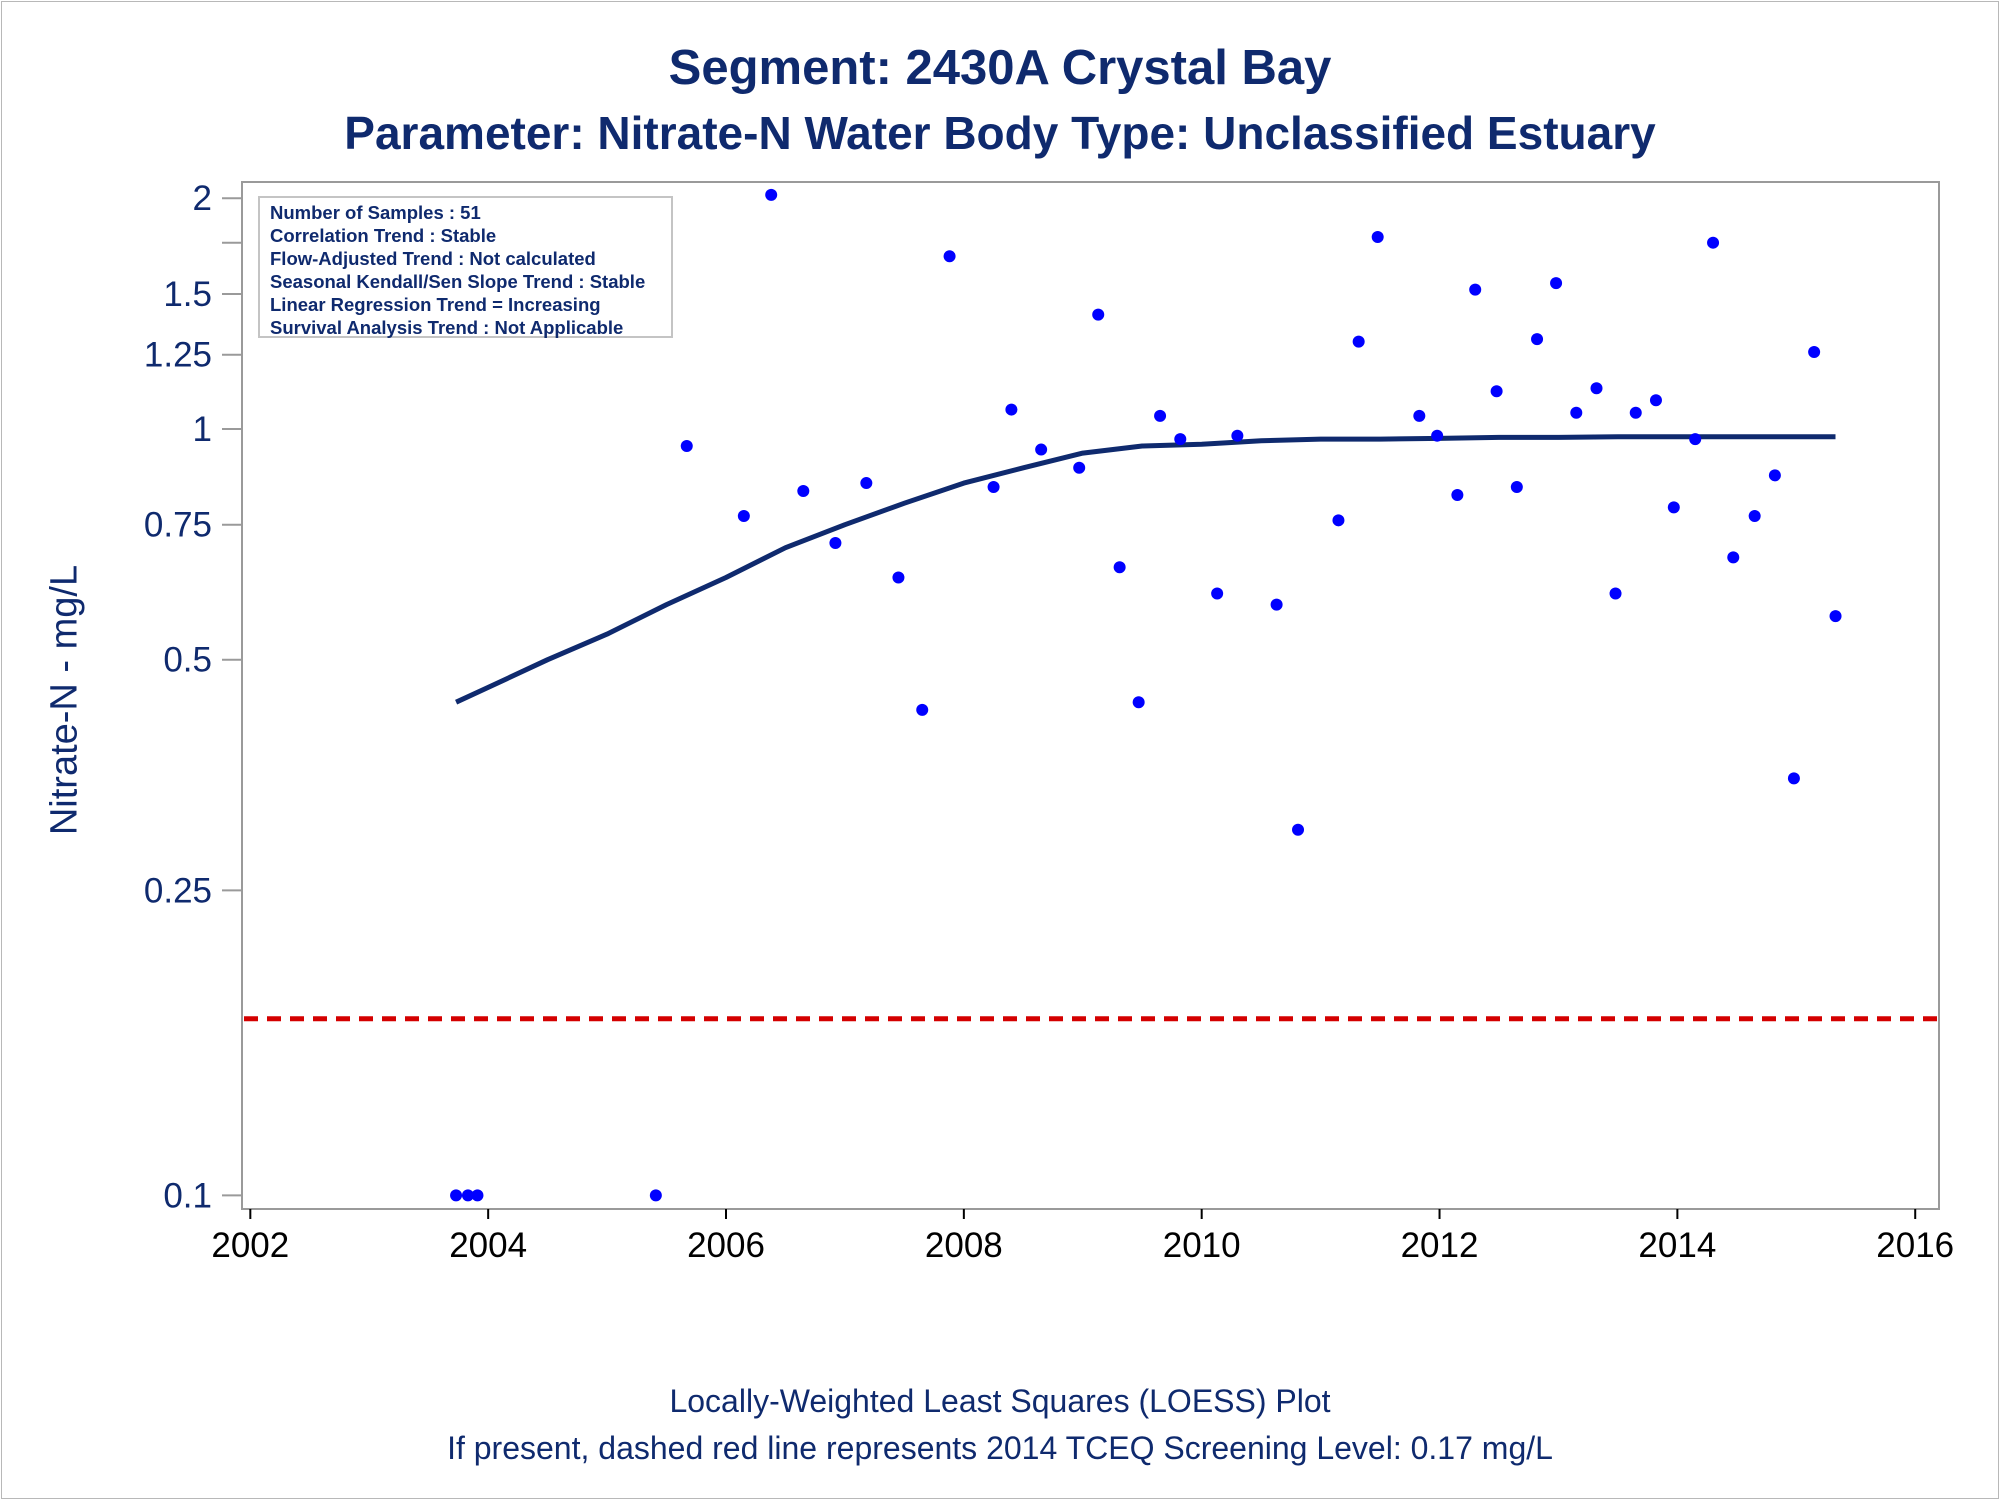 Image resolution: width=2000 pixels, height=1500 pixels. I want to click on stat-correlation-trend: Correlation Trend : Stable, so click(383, 235).